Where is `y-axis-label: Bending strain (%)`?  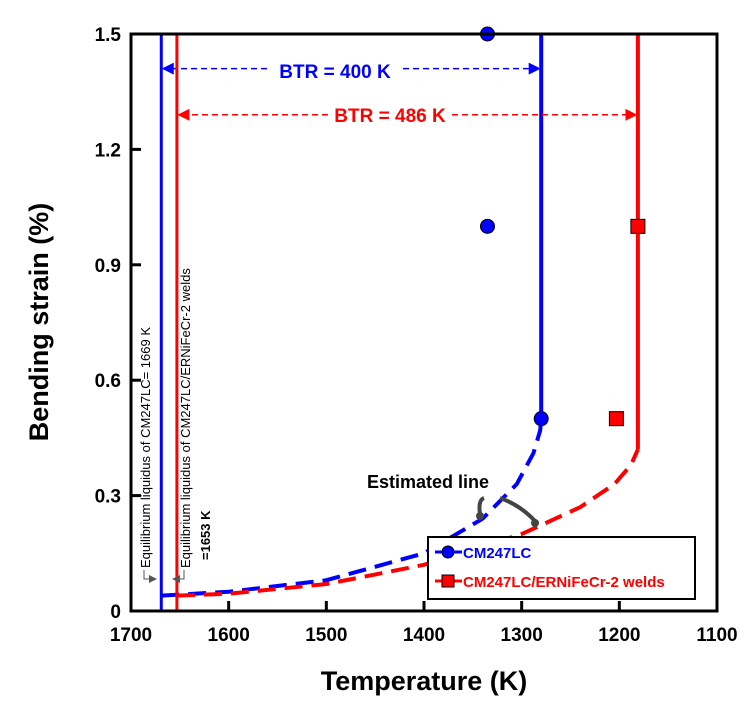
y-axis-label: Bending strain (%) is located at coordinates (39, 322).